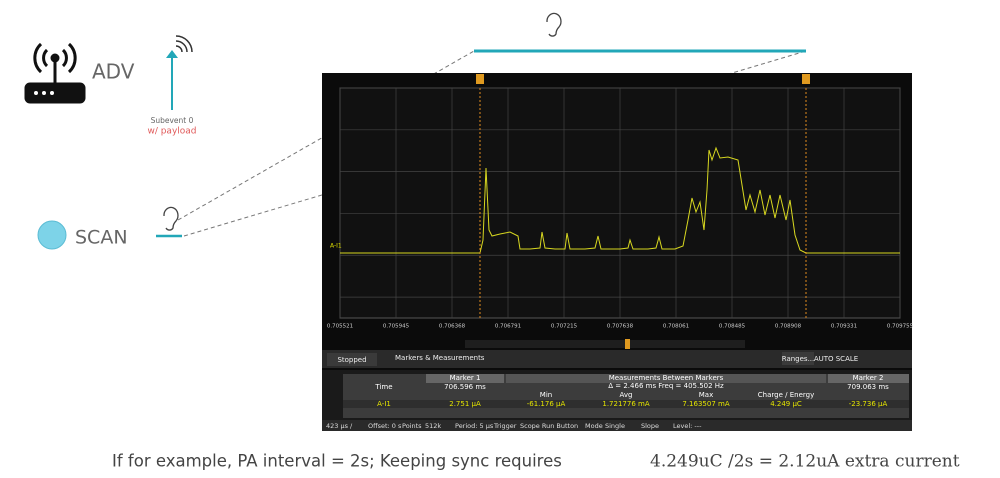 The height and width of the screenshot is (478, 1000). I want to click on subevent-label: Subevent 0, so click(172, 120).